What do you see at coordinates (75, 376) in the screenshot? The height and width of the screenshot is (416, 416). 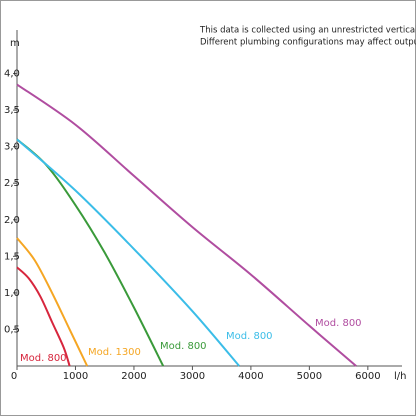 I see `x-tick-label: 1000` at bounding box center [75, 376].